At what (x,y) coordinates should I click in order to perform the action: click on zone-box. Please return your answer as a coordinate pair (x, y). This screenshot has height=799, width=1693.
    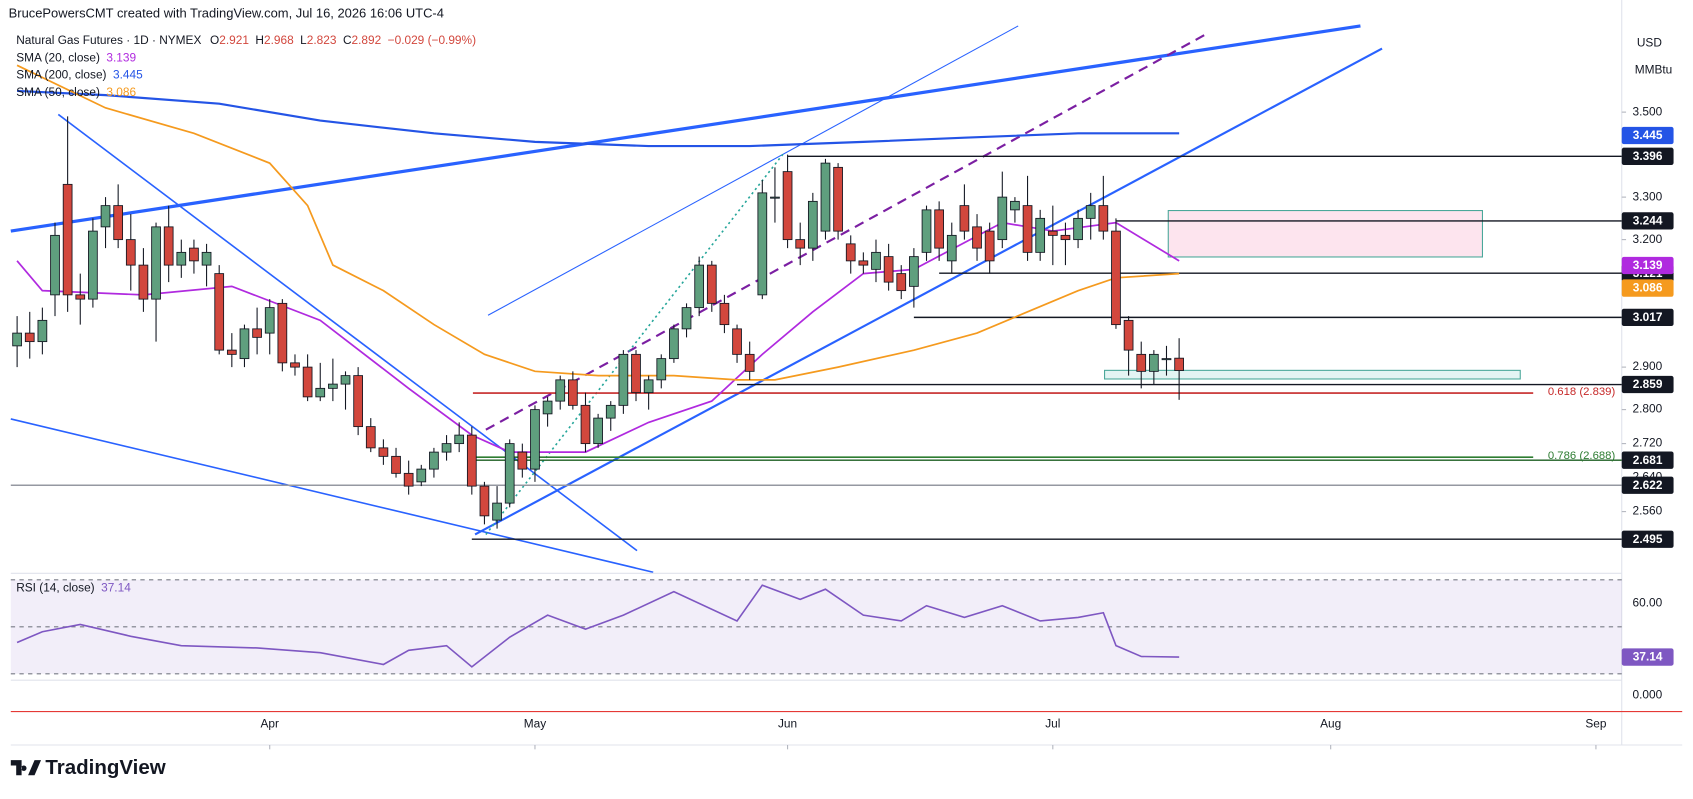
    Looking at the image, I should click on (1312, 374).